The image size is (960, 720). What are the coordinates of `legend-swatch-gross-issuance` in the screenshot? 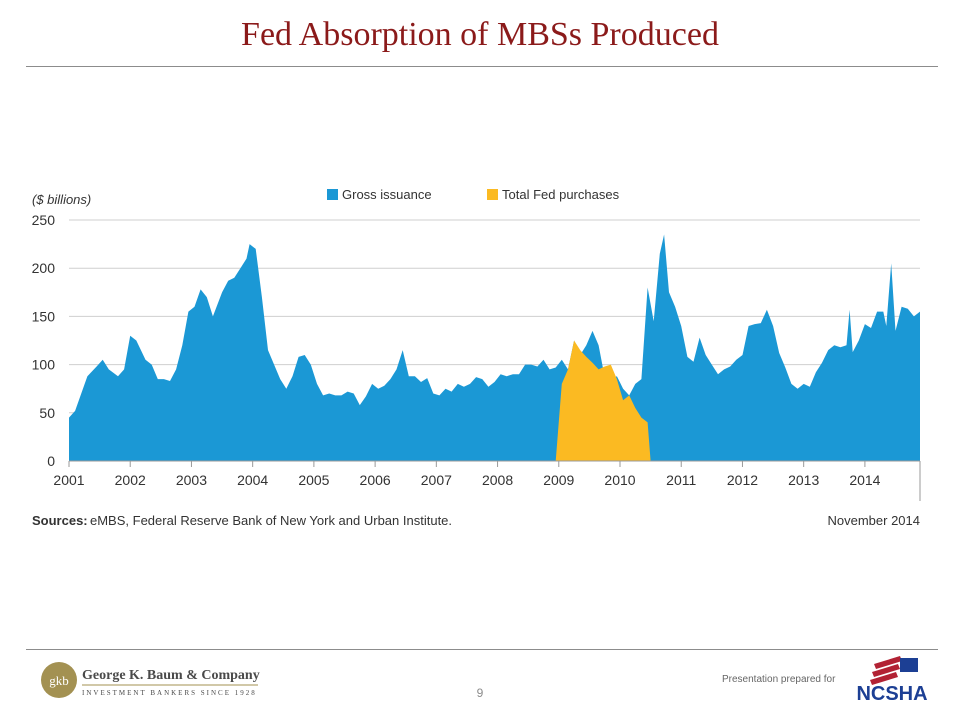 It's located at (332, 194).